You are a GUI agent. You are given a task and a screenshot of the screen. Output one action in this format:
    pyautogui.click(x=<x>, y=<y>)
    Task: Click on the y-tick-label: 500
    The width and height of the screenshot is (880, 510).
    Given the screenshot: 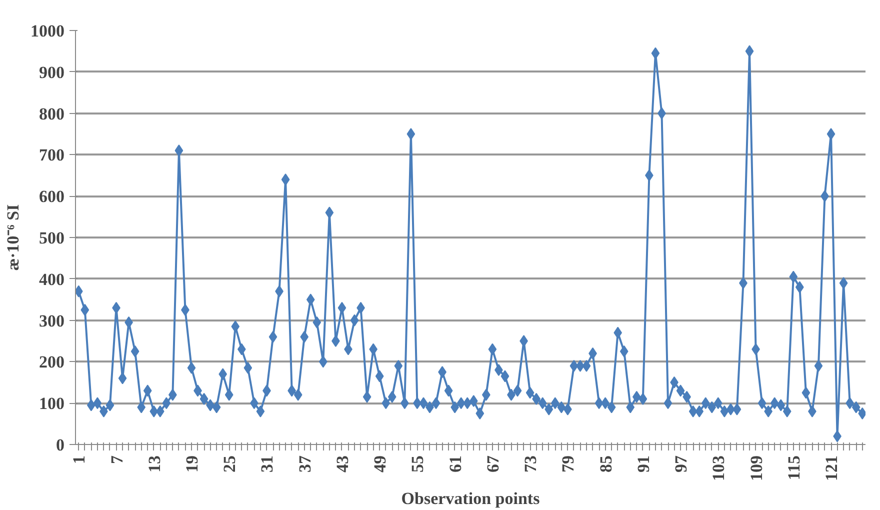 What is the action you would take?
    pyautogui.click(x=51, y=238)
    